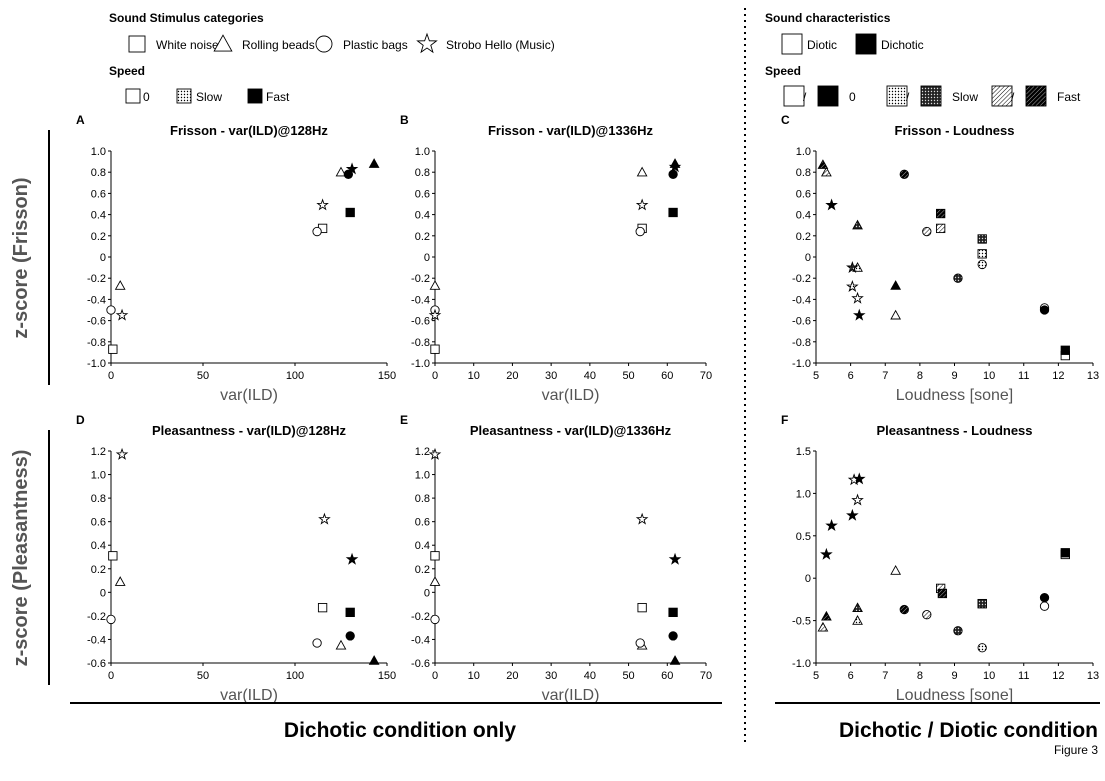 This screenshot has height=781, width=1105. What do you see at coordinates (375, 45) in the screenshot?
I see `legend-category-label: Plastic bags` at bounding box center [375, 45].